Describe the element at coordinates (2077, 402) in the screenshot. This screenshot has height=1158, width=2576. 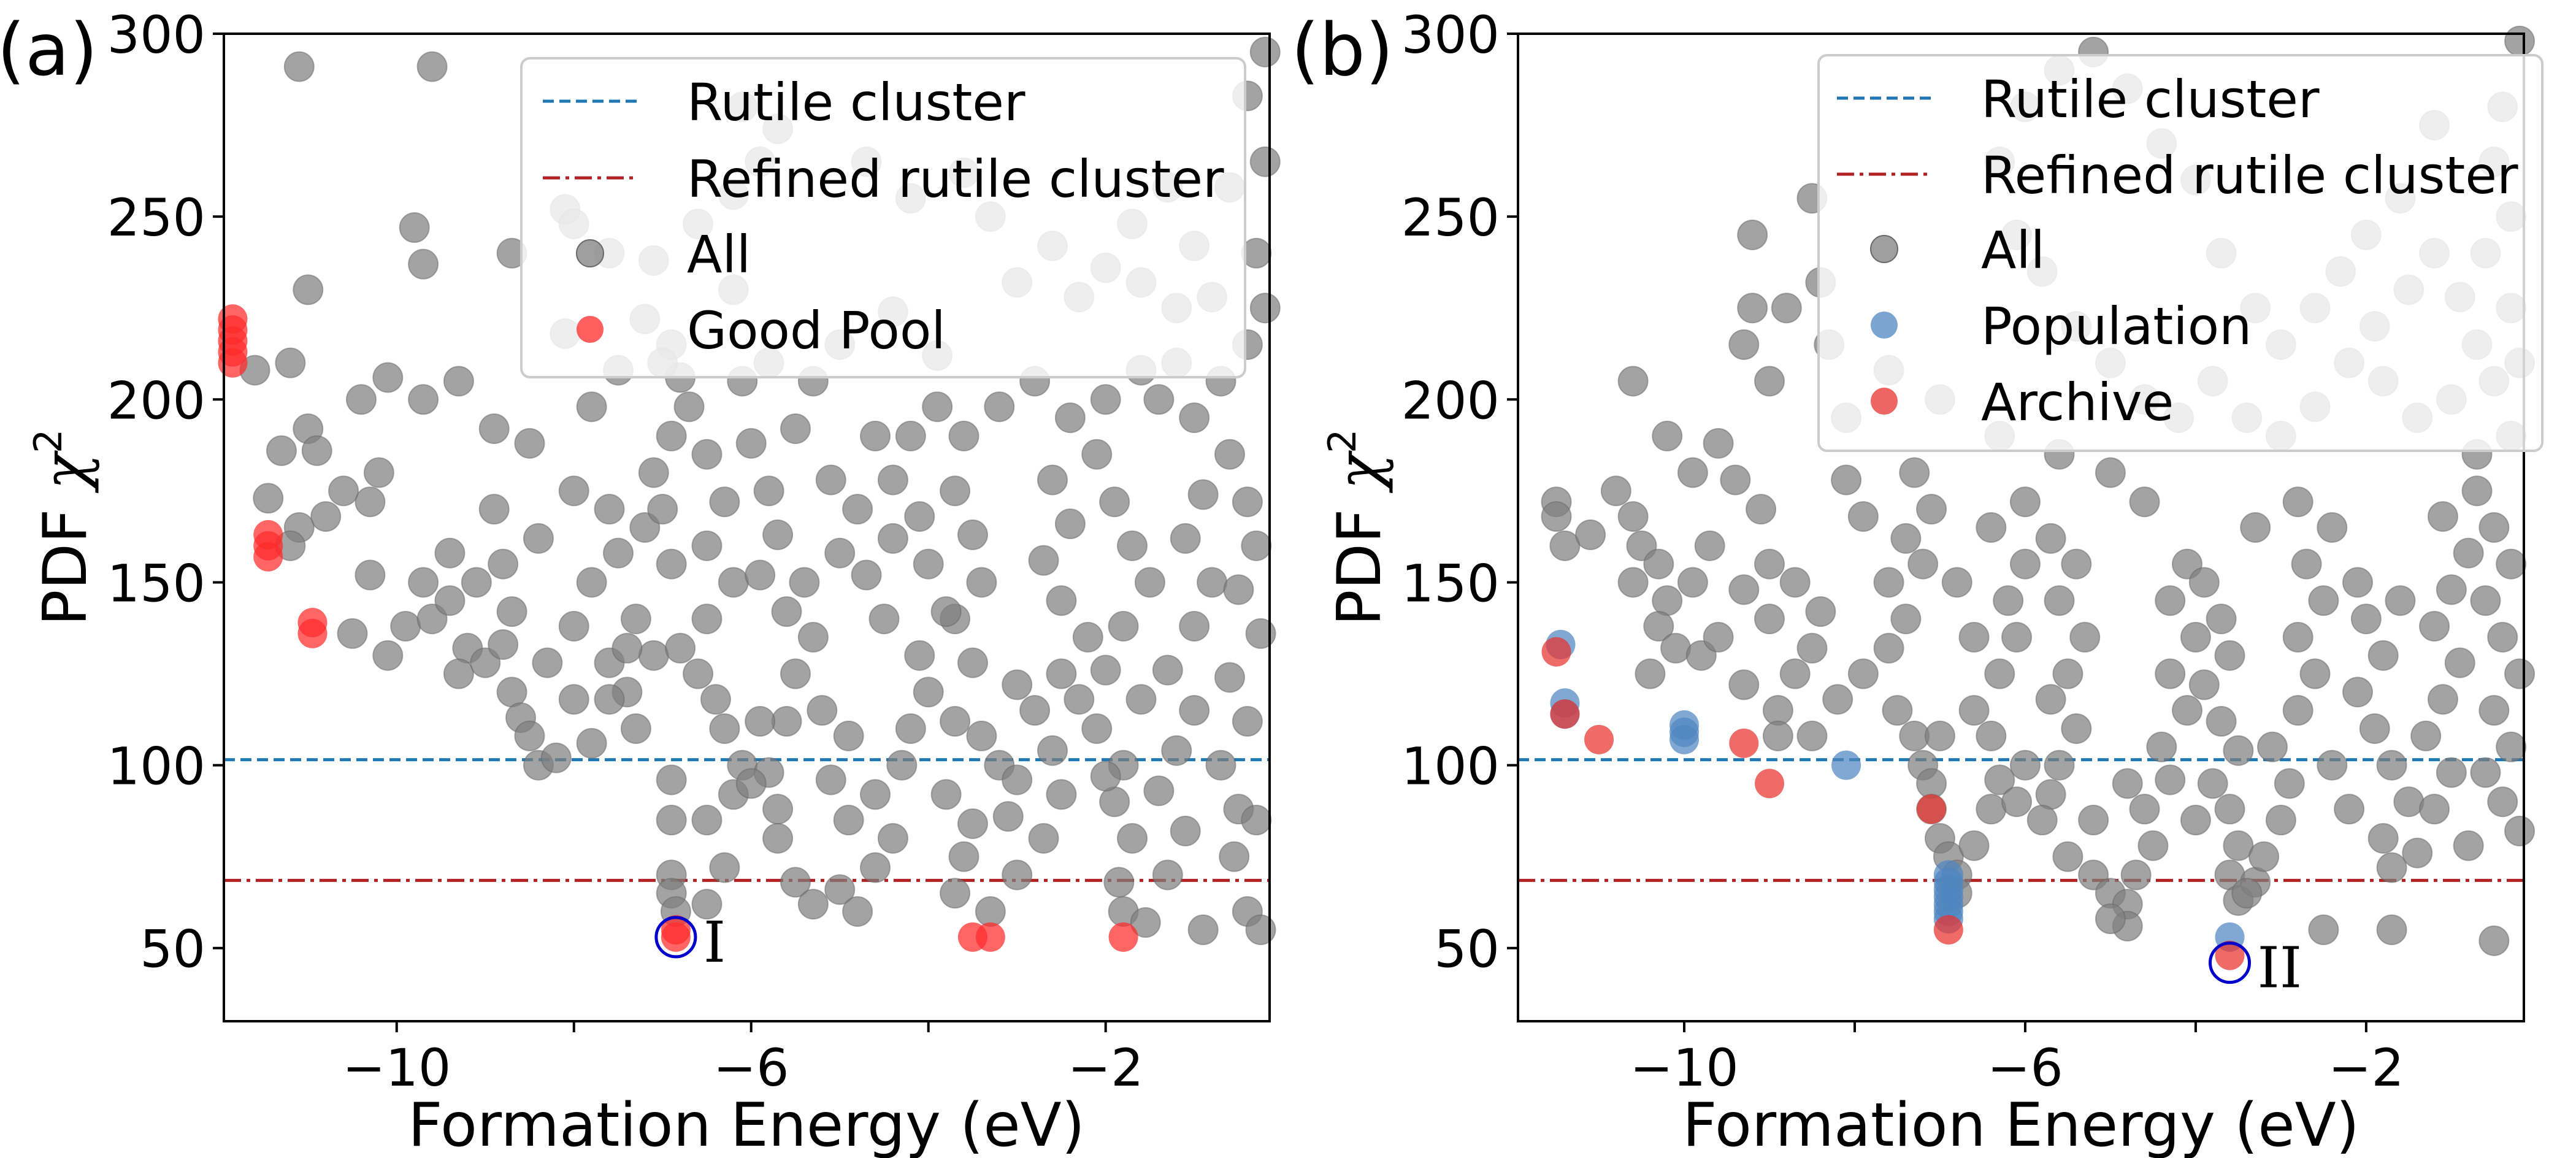
I see `panel-b-legend-archive-label: Archive` at that location.